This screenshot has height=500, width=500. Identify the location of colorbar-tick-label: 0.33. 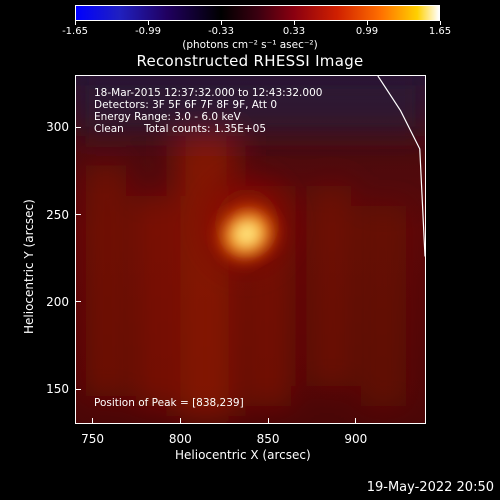
(294, 31).